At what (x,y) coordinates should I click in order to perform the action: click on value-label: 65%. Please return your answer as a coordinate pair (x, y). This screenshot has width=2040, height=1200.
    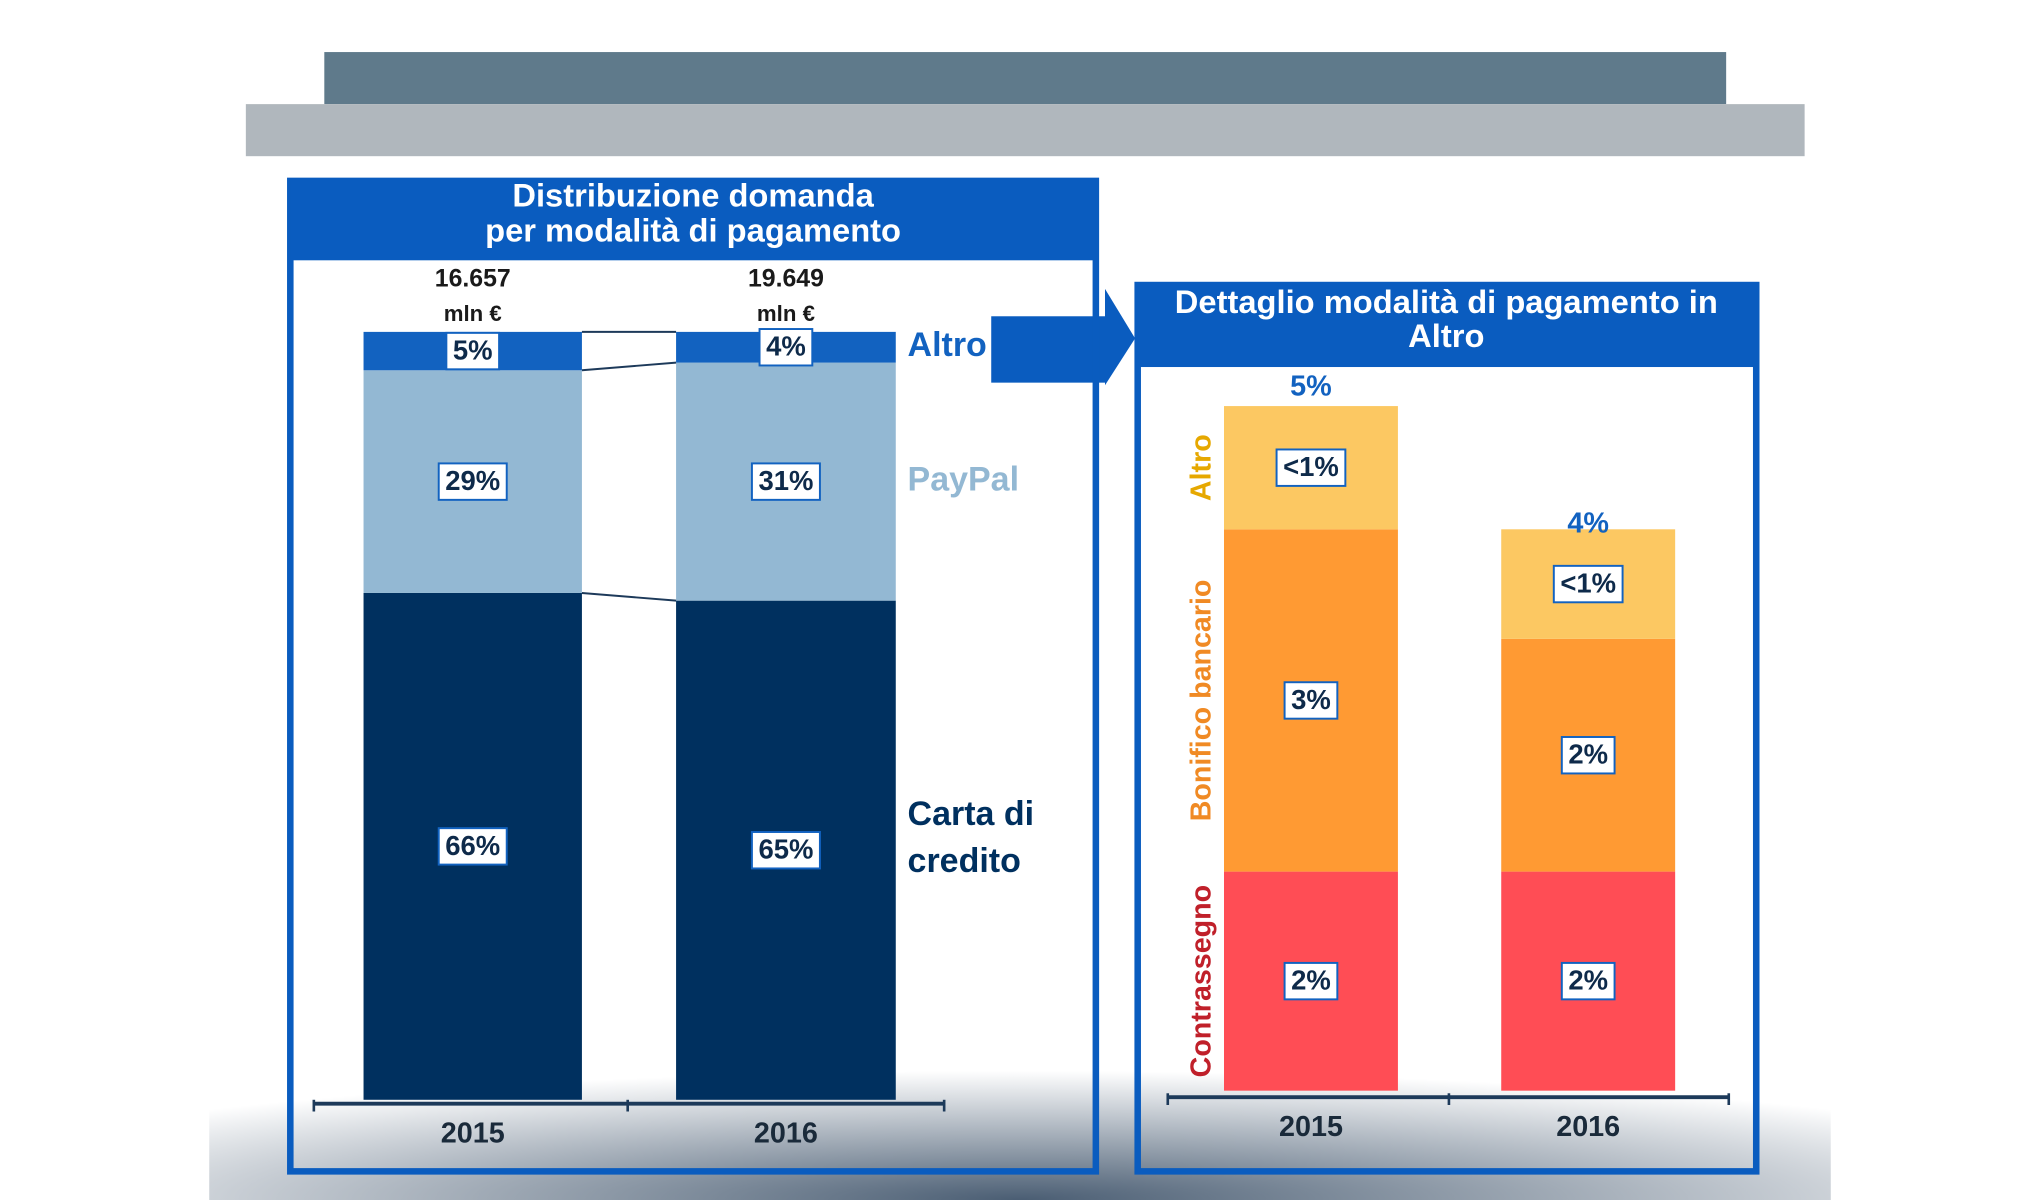
    Looking at the image, I should click on (785, 849).